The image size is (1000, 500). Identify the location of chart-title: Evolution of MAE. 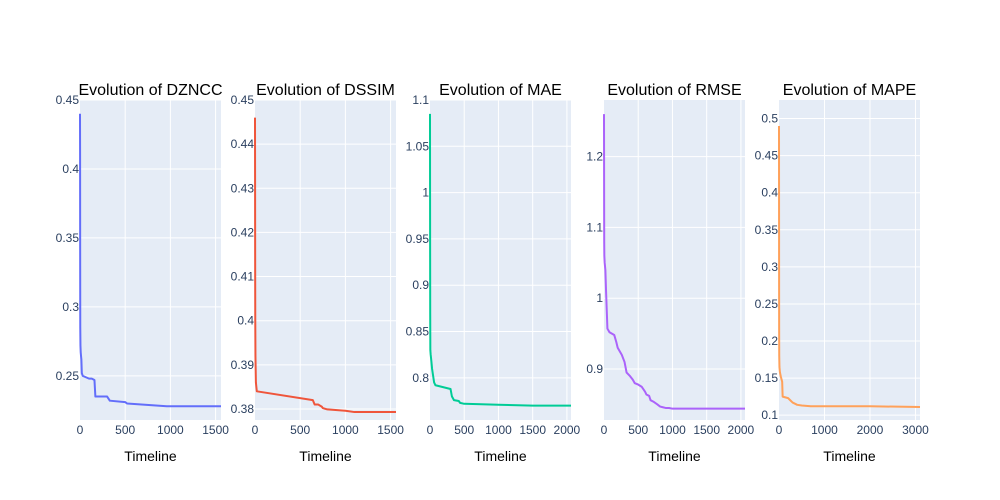
(500, 90).